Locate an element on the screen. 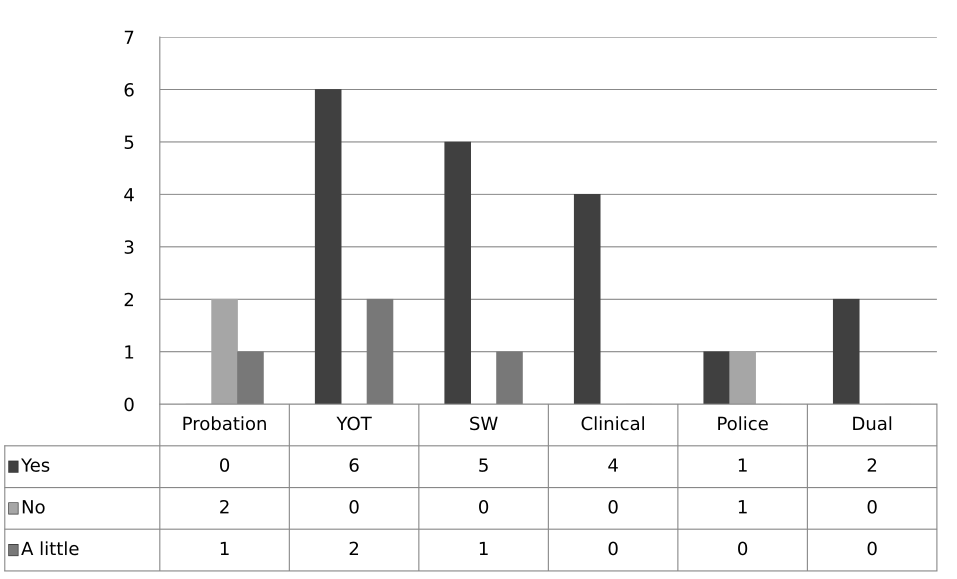  x-tick-label: Police is located at coordinates (743, 423).